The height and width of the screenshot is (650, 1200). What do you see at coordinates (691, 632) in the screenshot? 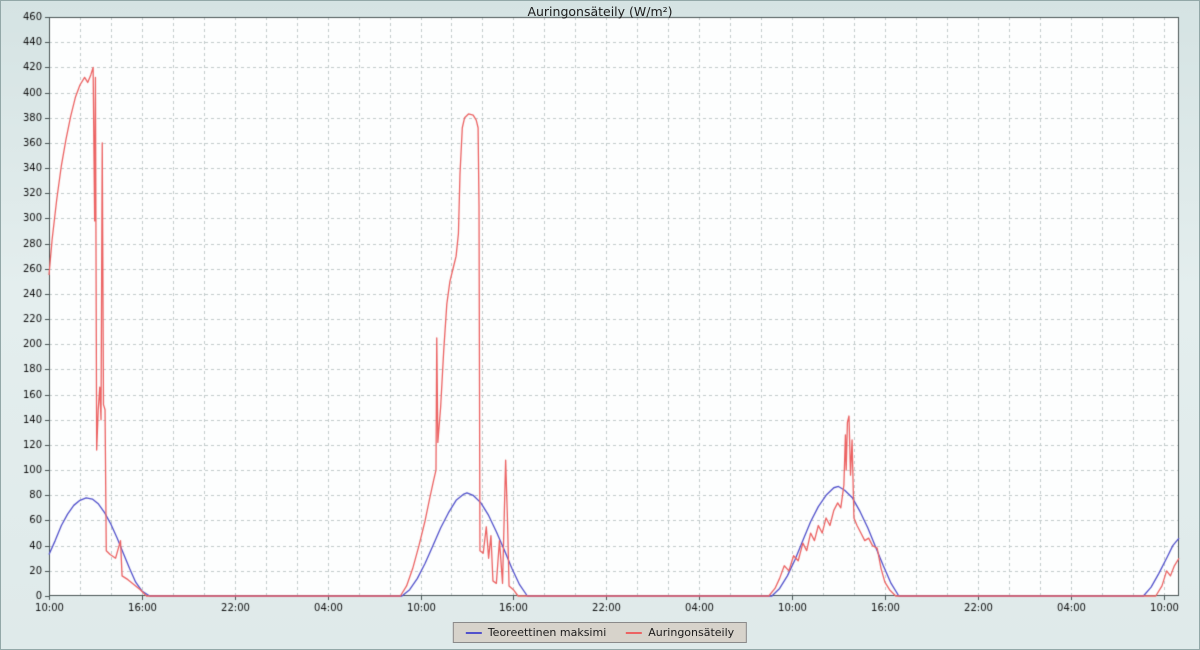
I see `legend-label-solar-radiation: Auringonsäteily` at bounding box center [691, 632].